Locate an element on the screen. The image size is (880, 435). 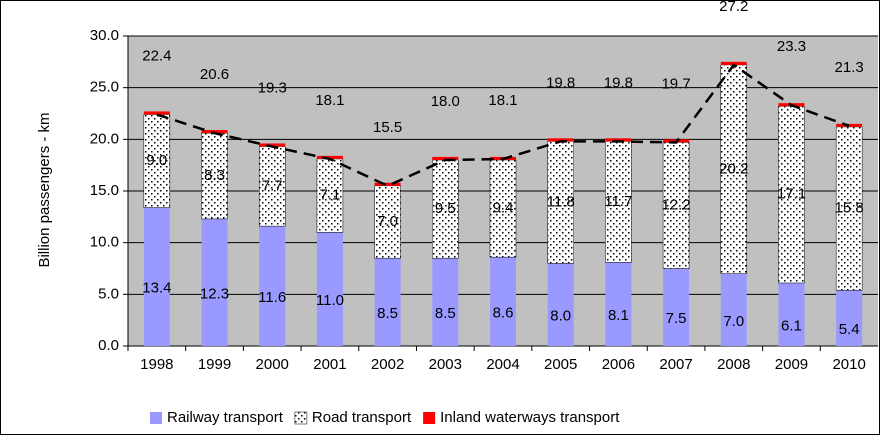
x-tick-label: 2000 is located at coordinates (272, 364).